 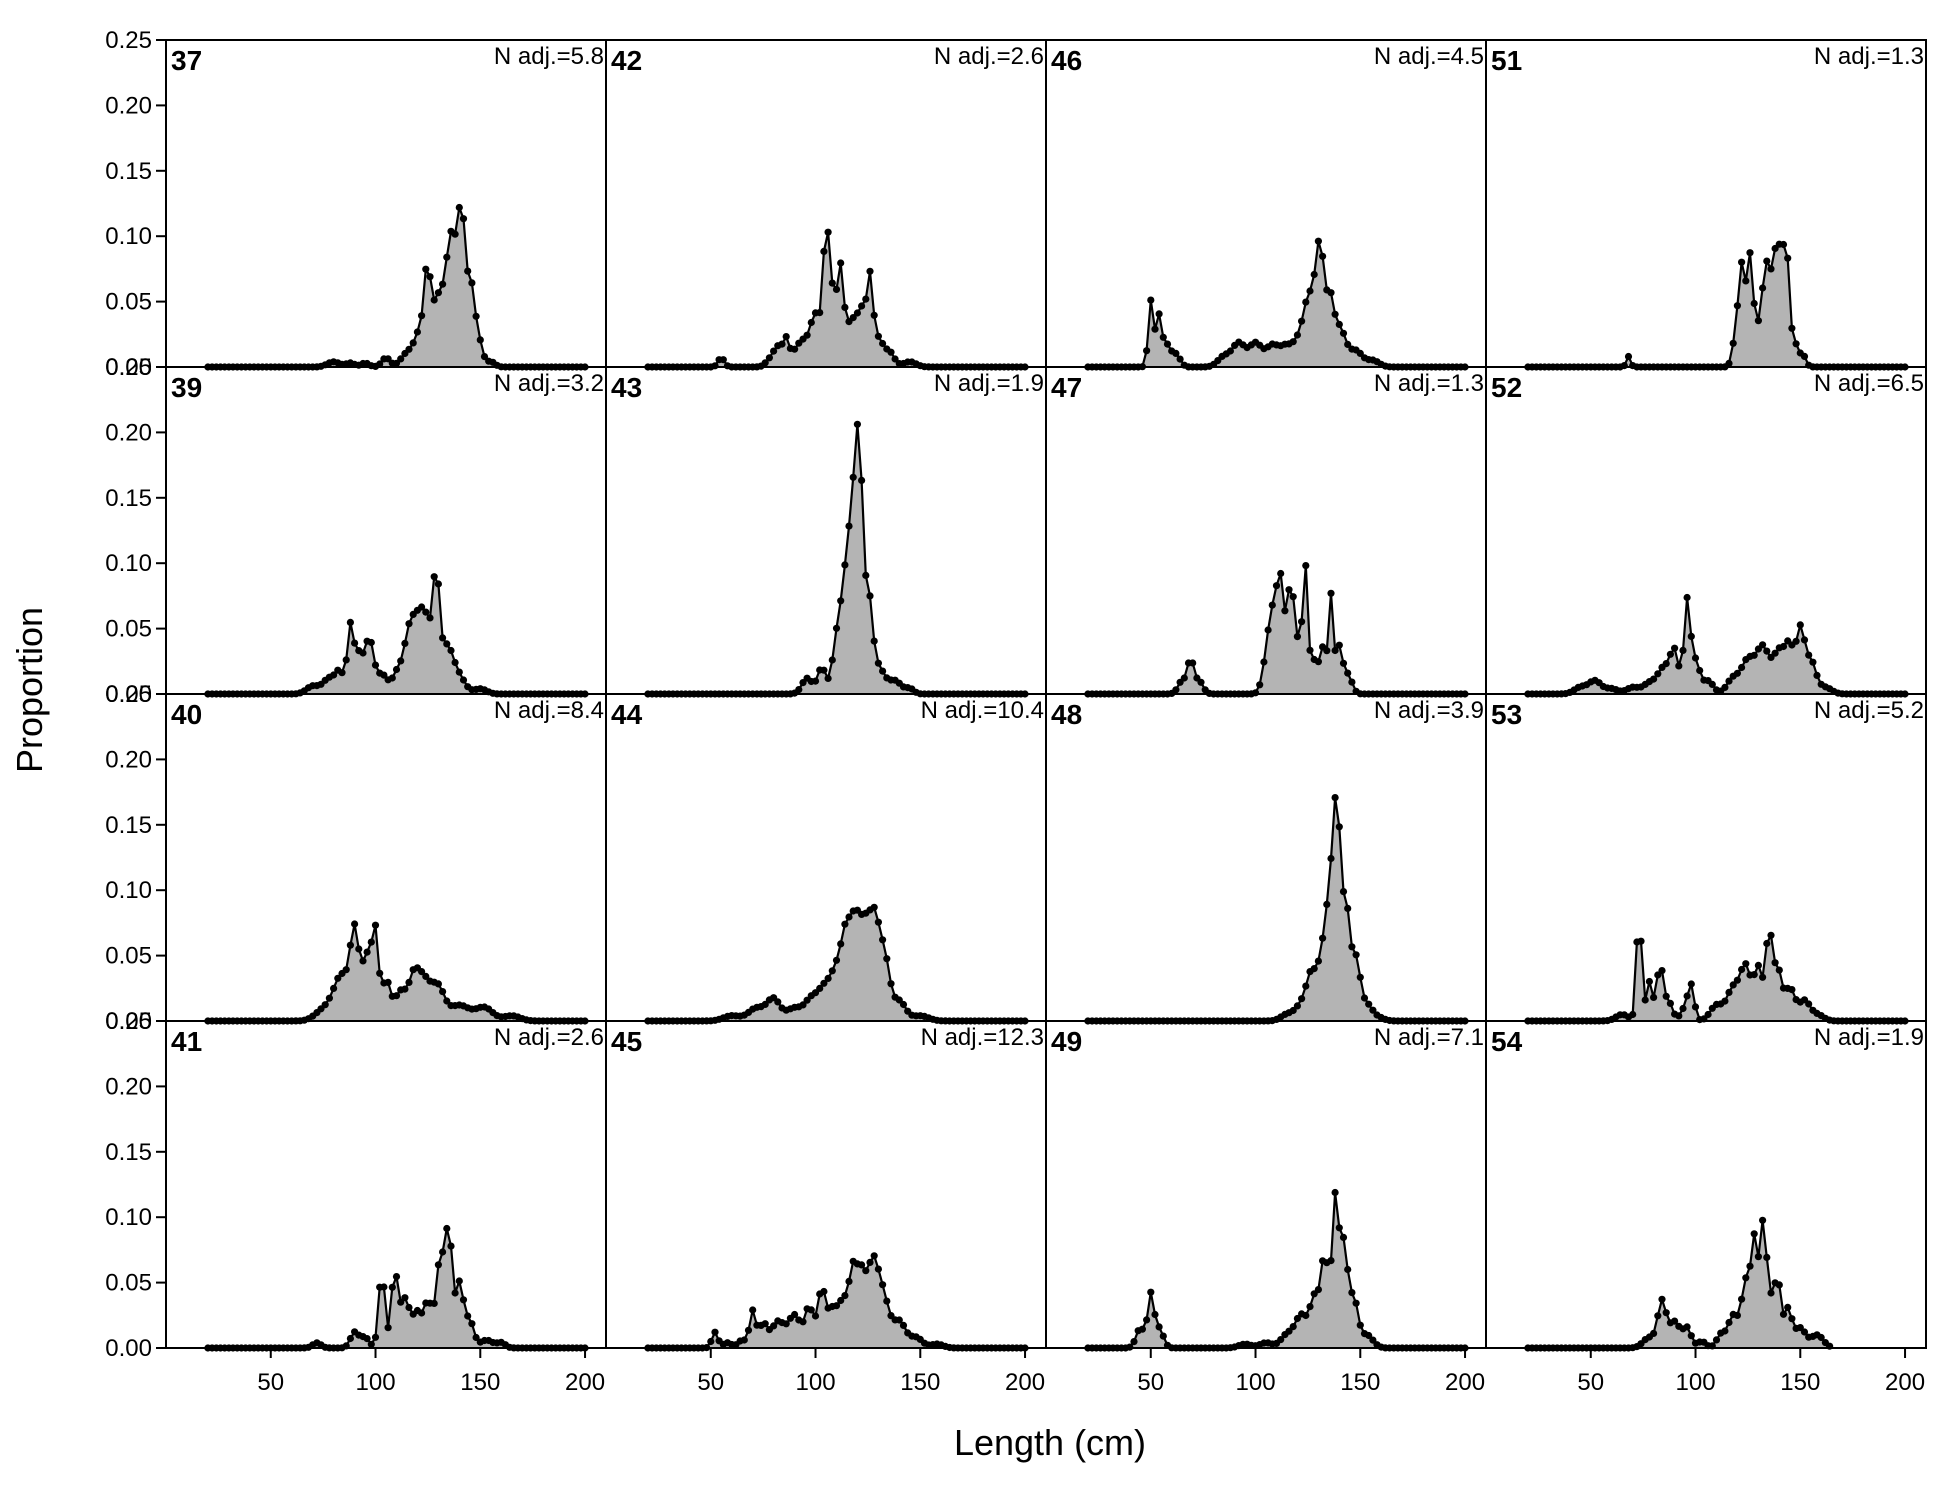 I want to click on n-adj-label: N adj.=1.3, so click(x=1869, y=56).